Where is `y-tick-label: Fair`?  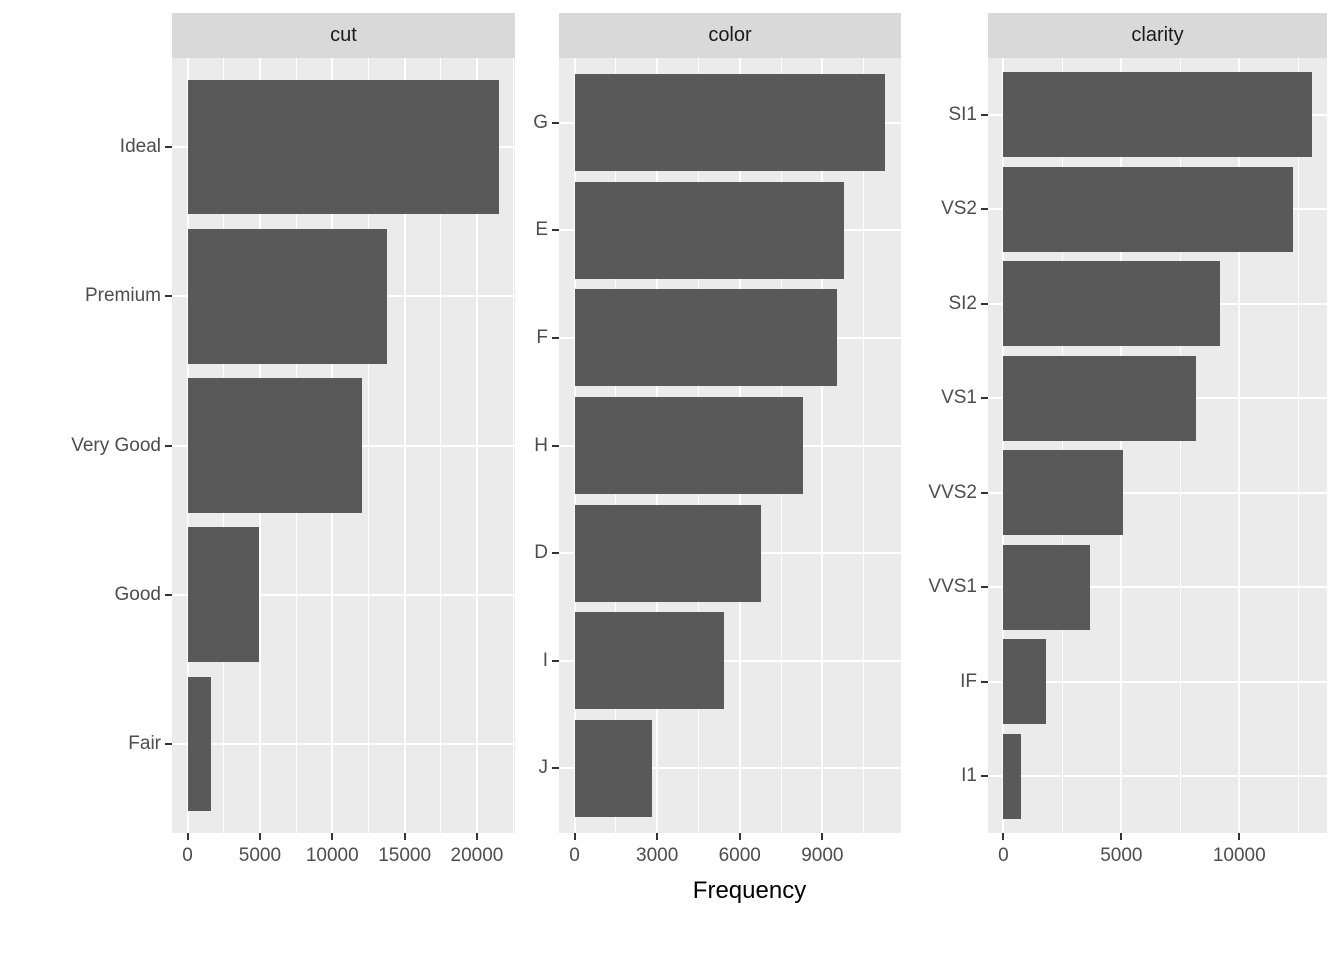 y-tick-label: Fair is located at coordinates (144, 743).